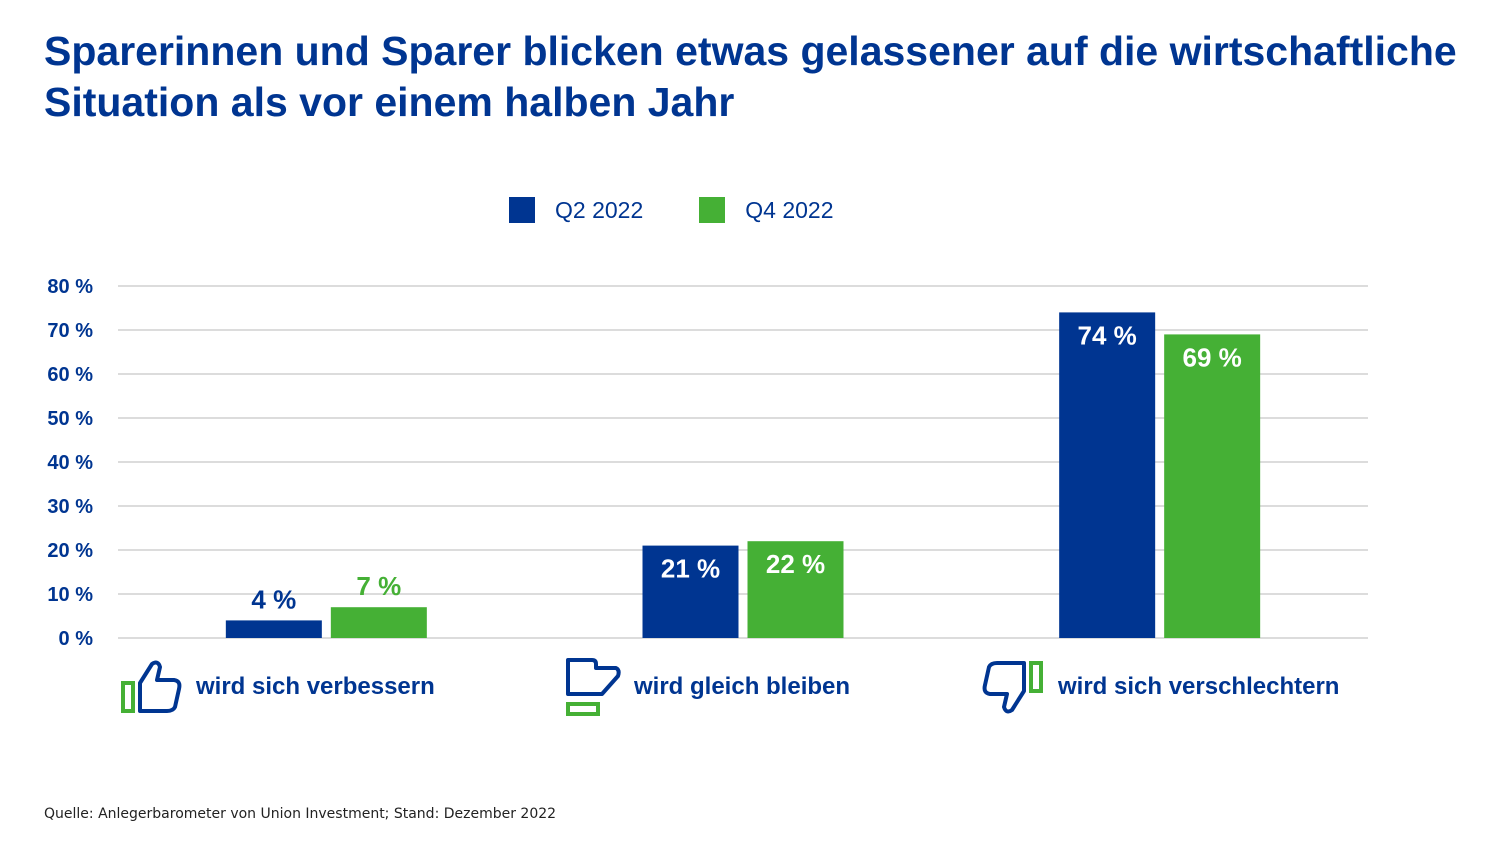  Describe the element at coordinates (151, 686) in the screenshot. I see `thumbs-up-icon` at that location.